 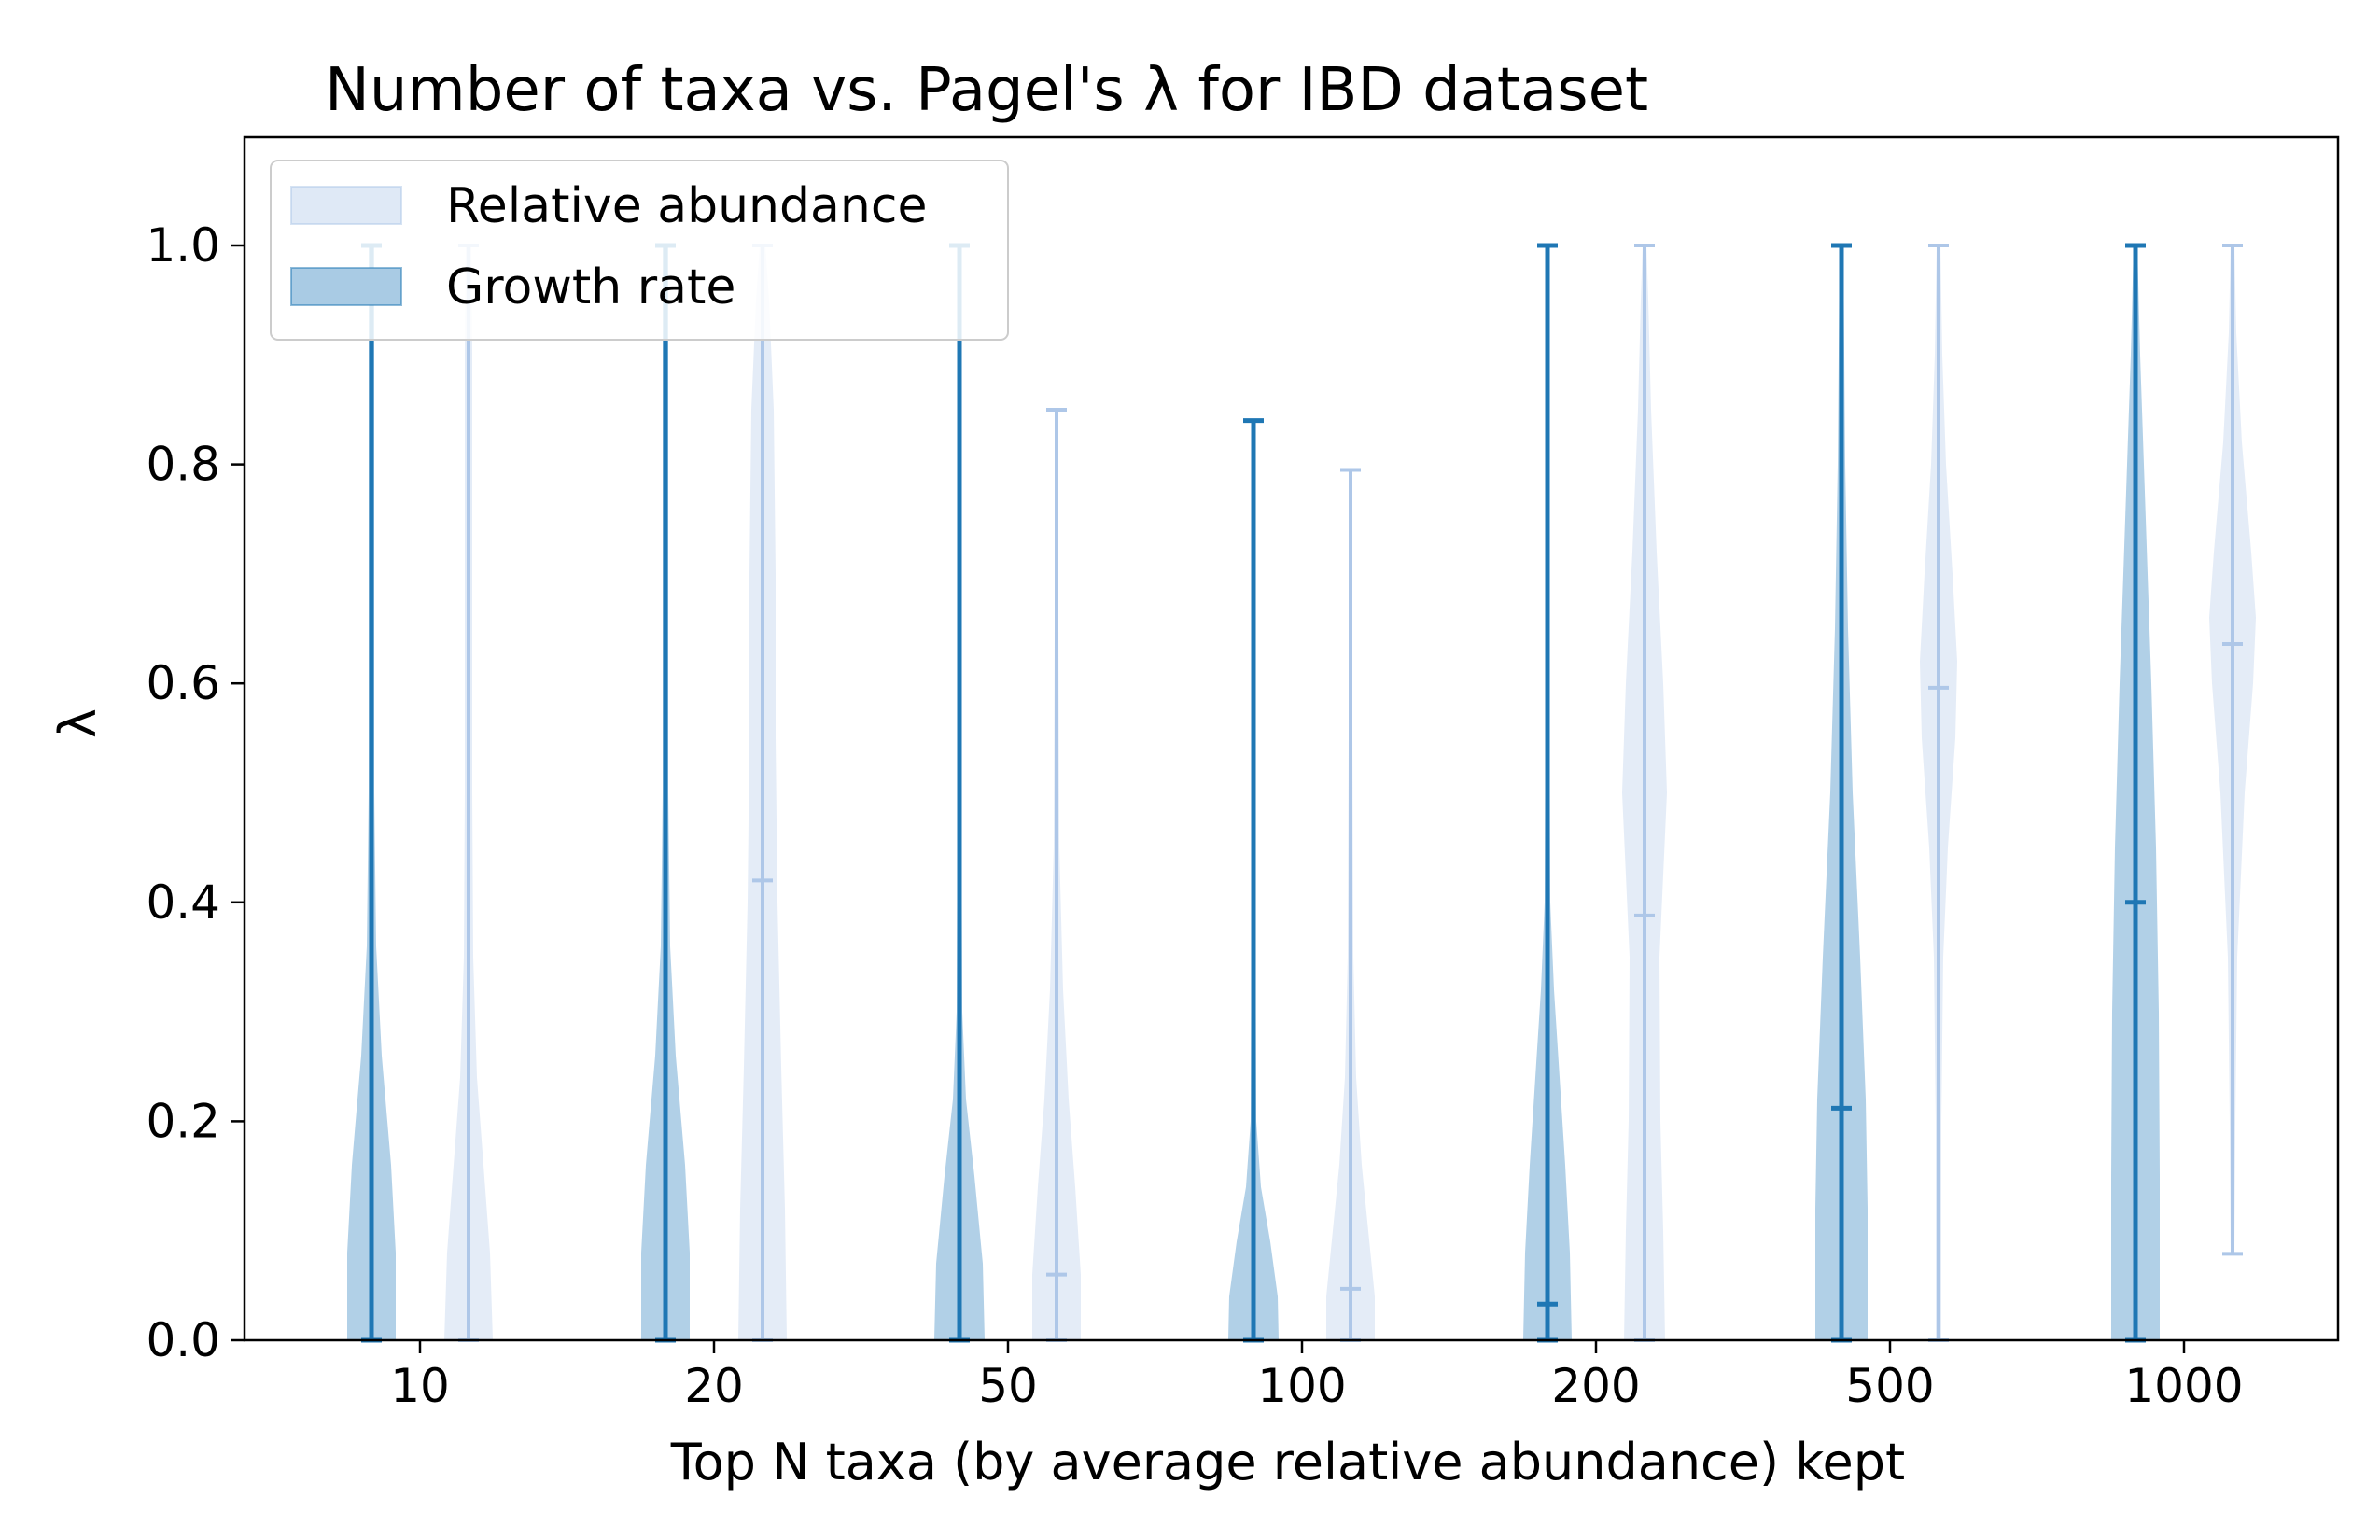 I want to click on x-tick-label: 1000, so click(x=2183, y=1386).